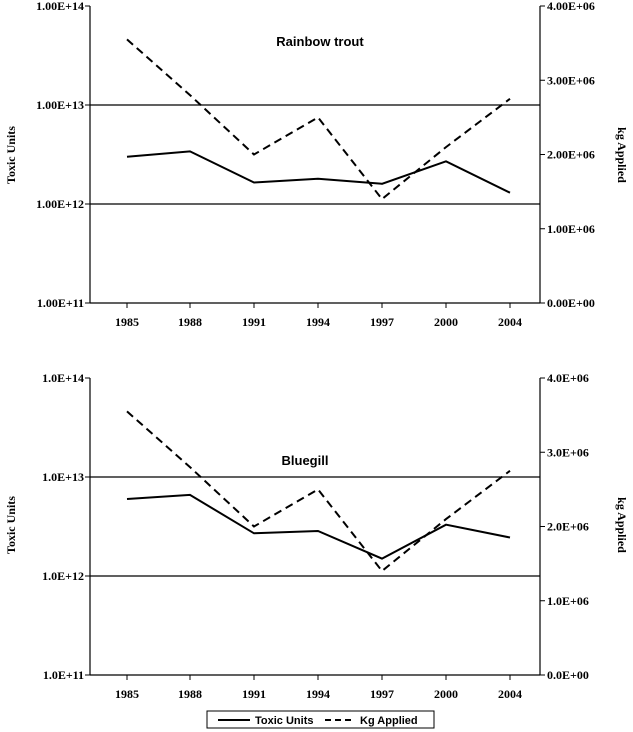 This screenshot has width=633, height=732. What do you see at coordinates (60, 105) in the screenshot?
I see `y-left-tick-label: 1.00E+13` at bounding box center [60, 105].